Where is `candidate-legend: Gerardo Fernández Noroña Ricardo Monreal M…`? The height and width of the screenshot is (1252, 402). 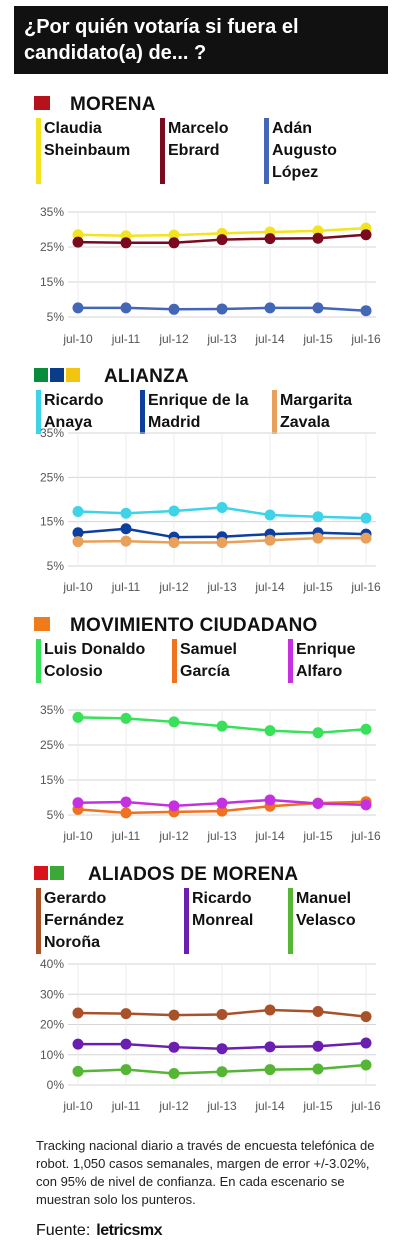 candidate-legend: Gerardo Fernández Noroña Ricardo Monreal M… is located at coordinates (211, 921).